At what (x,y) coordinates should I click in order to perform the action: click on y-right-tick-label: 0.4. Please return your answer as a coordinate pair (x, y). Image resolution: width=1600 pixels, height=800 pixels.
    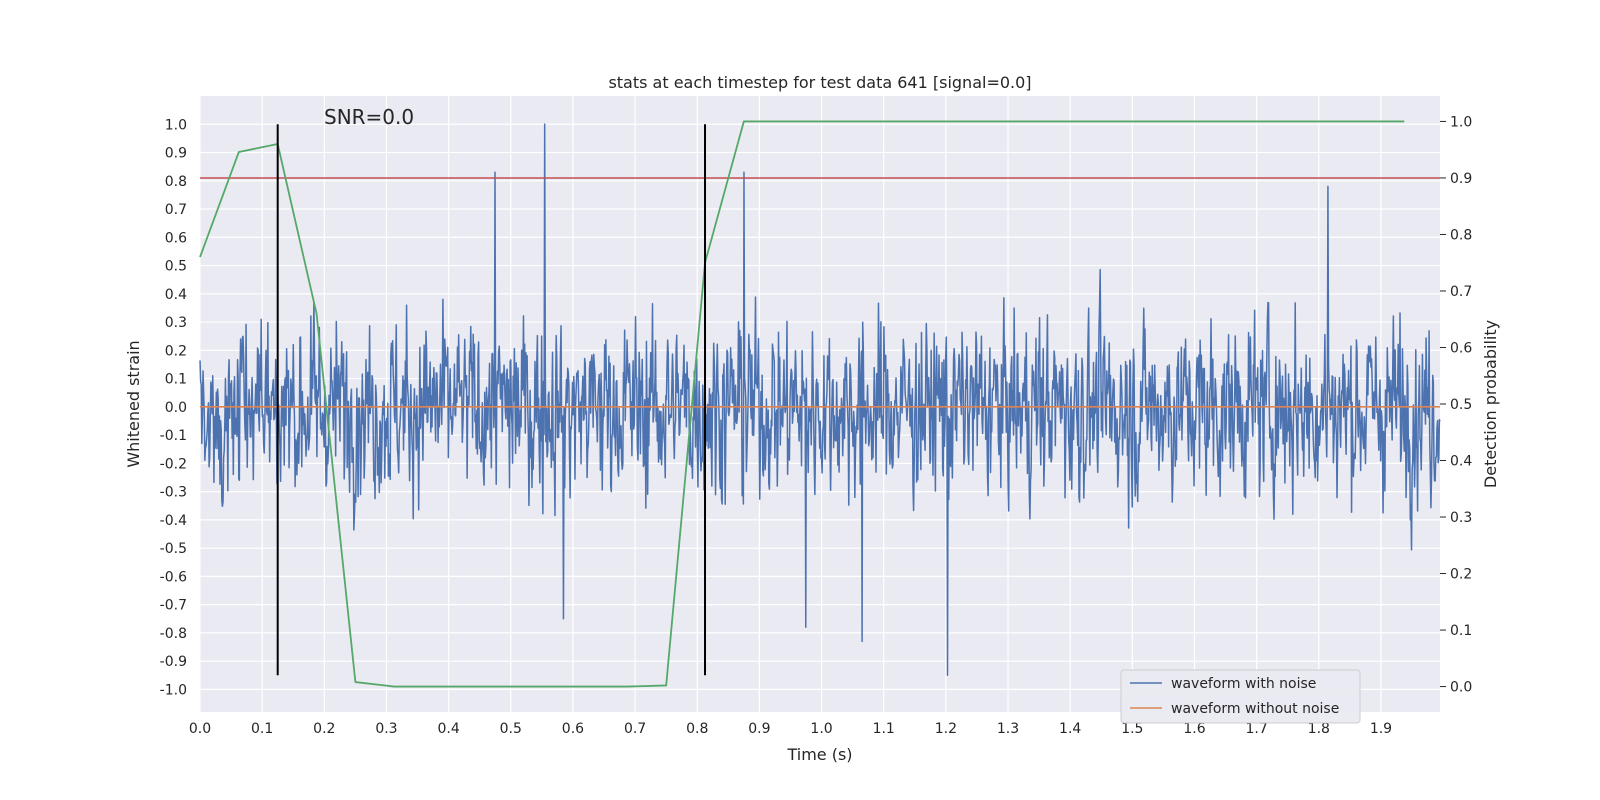
    Looking at the image, I should click on (1461, 462).